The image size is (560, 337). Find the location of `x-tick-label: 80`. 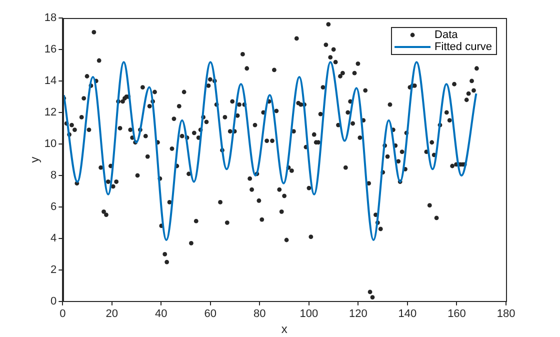

x-tick-label: 80 is located at coordinates (260, 314).